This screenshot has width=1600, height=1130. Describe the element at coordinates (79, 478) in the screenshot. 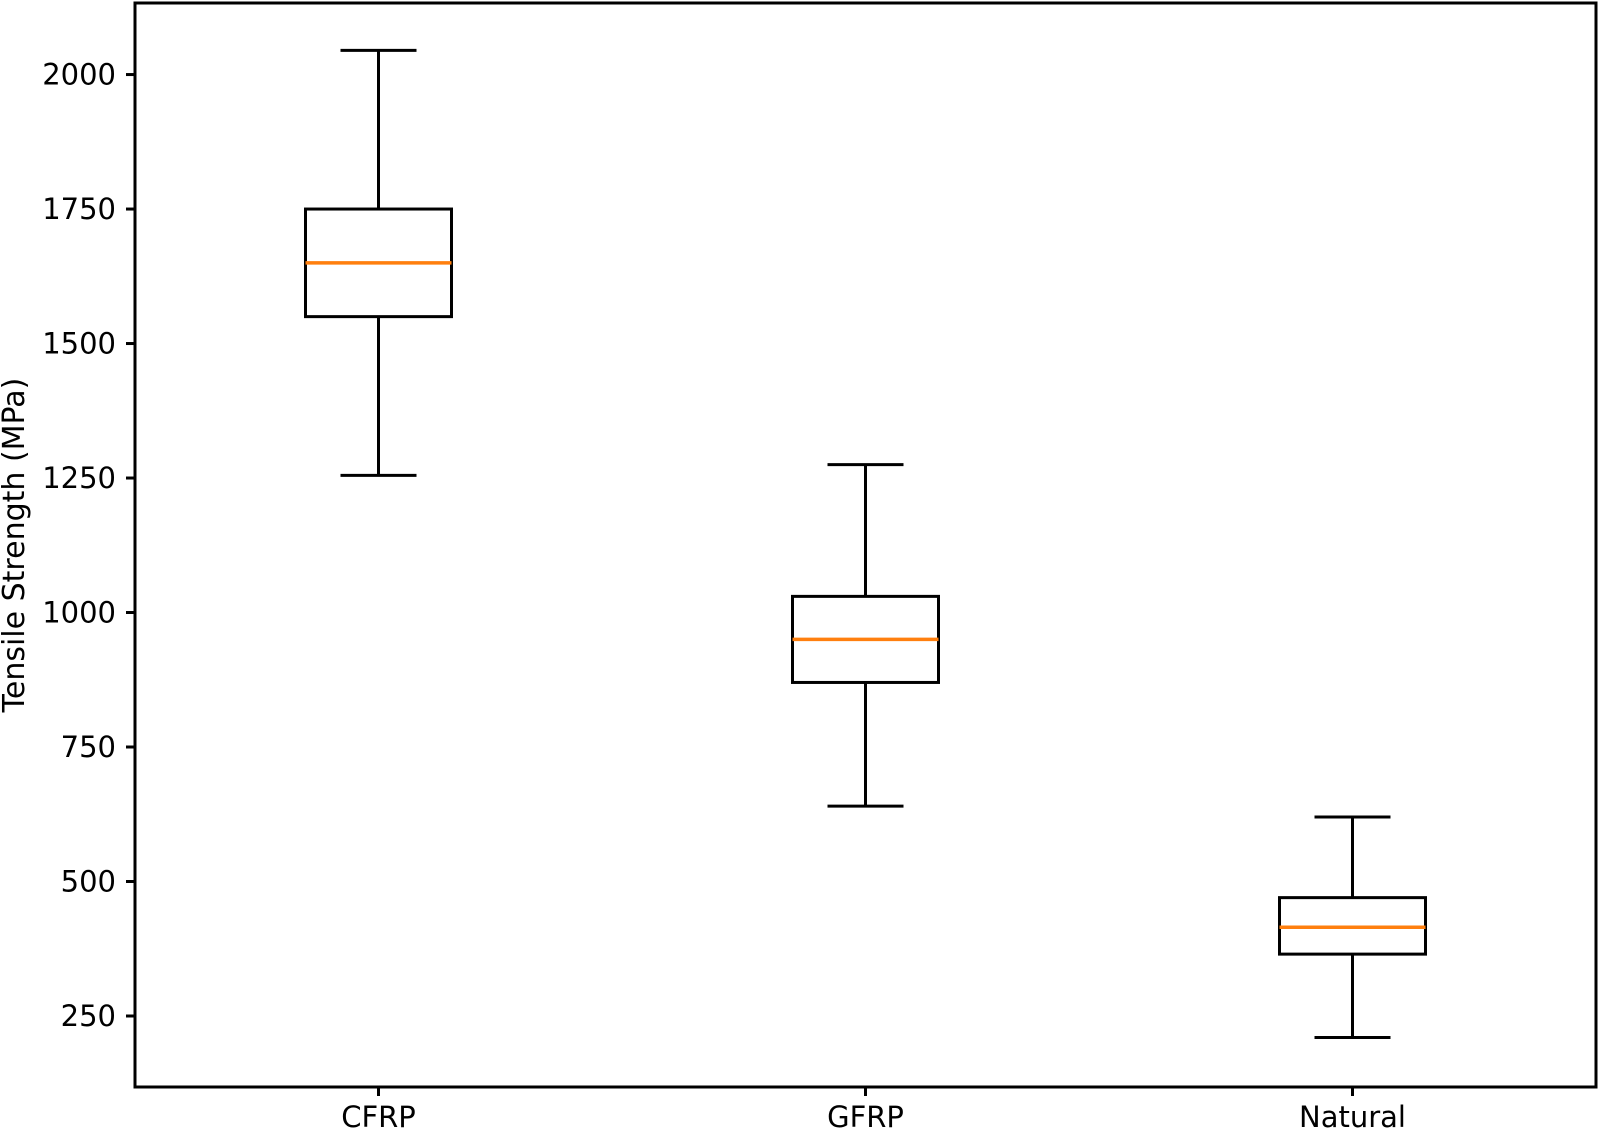

I see `y-tick-label: 1250` at that location.